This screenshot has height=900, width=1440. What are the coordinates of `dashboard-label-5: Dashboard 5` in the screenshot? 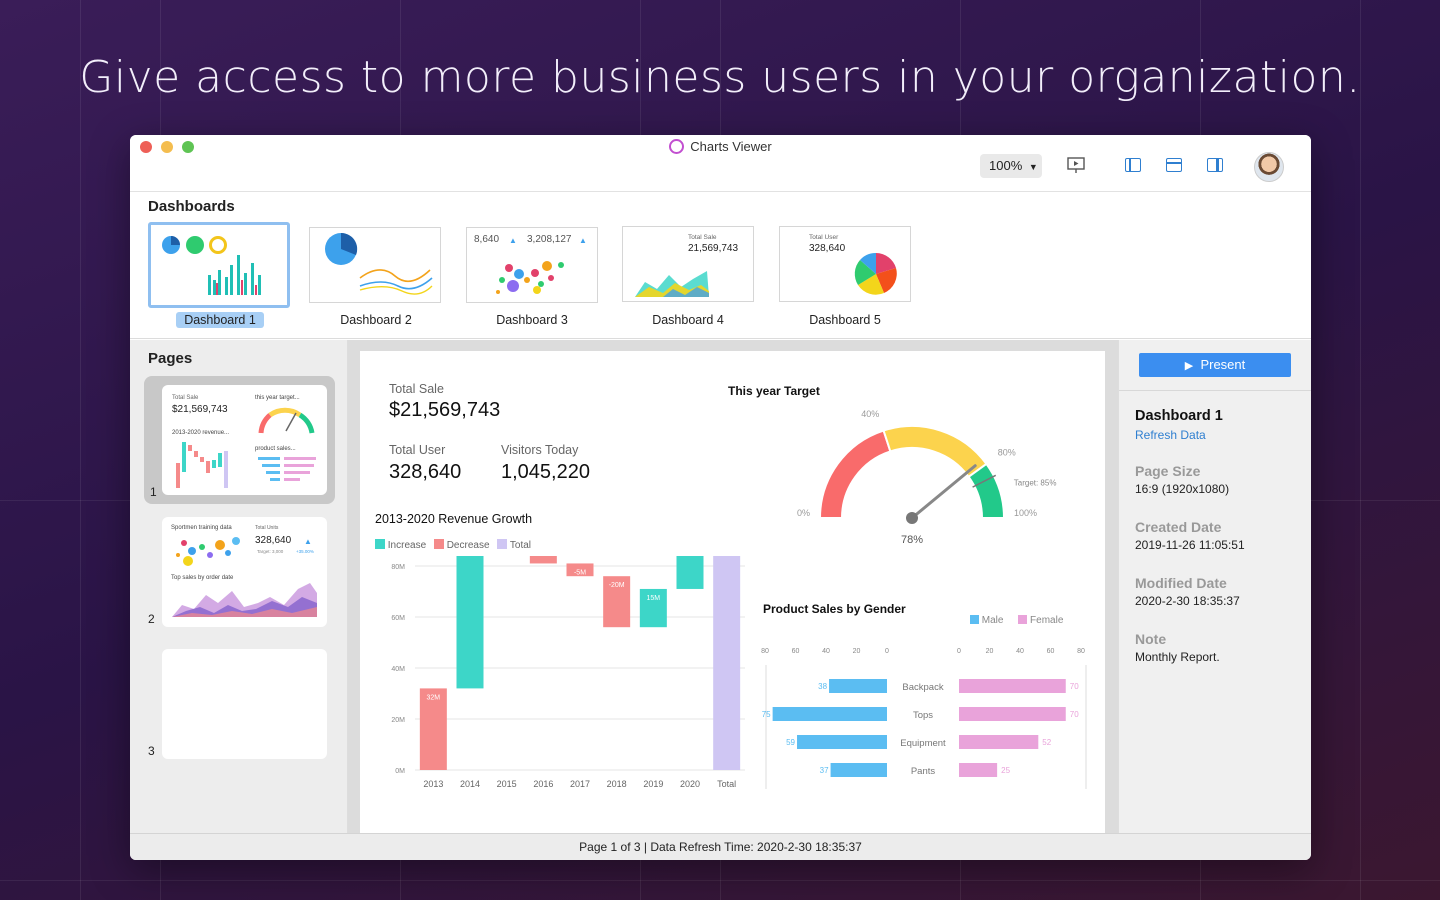 It's located at (845, 320).